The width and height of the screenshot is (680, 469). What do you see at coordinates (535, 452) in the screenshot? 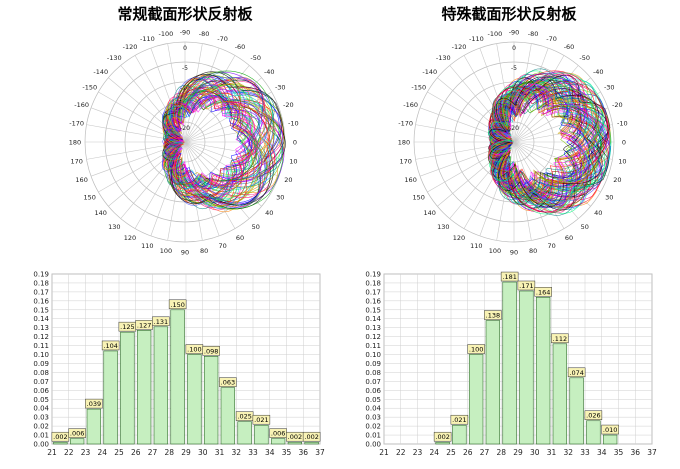
I see `x-tick-label: 30` at bounding box center [535, 452].